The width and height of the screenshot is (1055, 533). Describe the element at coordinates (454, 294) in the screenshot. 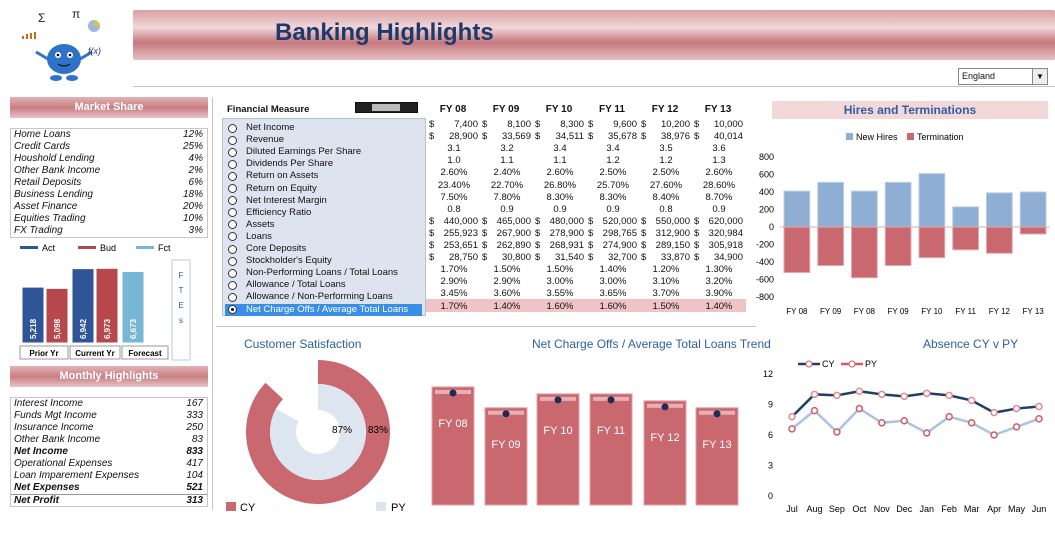

I see `financial-value: 3.45%` at that location.